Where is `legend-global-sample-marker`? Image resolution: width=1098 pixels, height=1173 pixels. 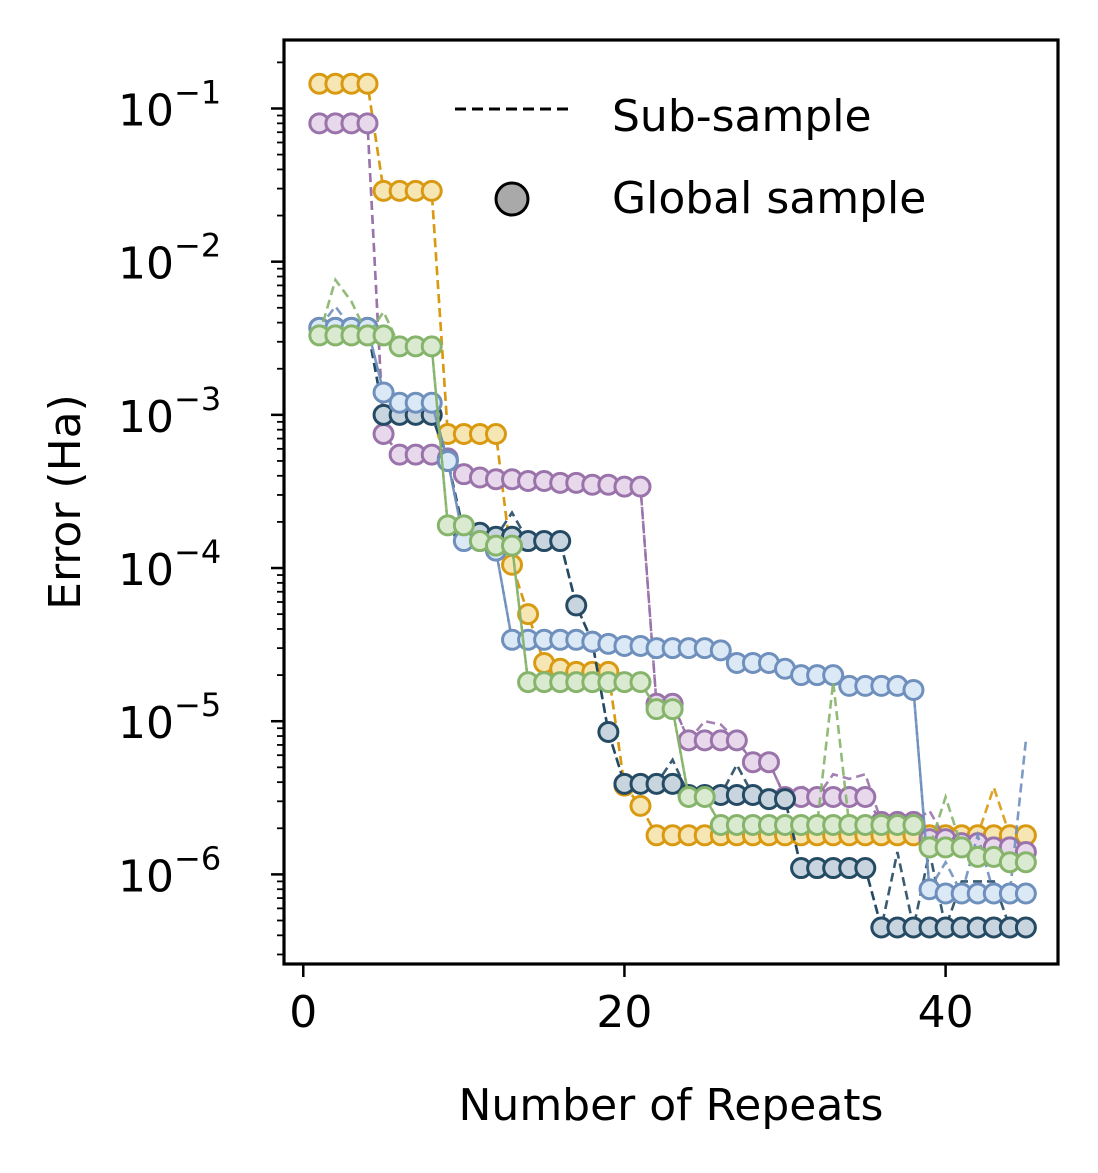
legend-global-sample-marker is located at coordinates (512, 199).